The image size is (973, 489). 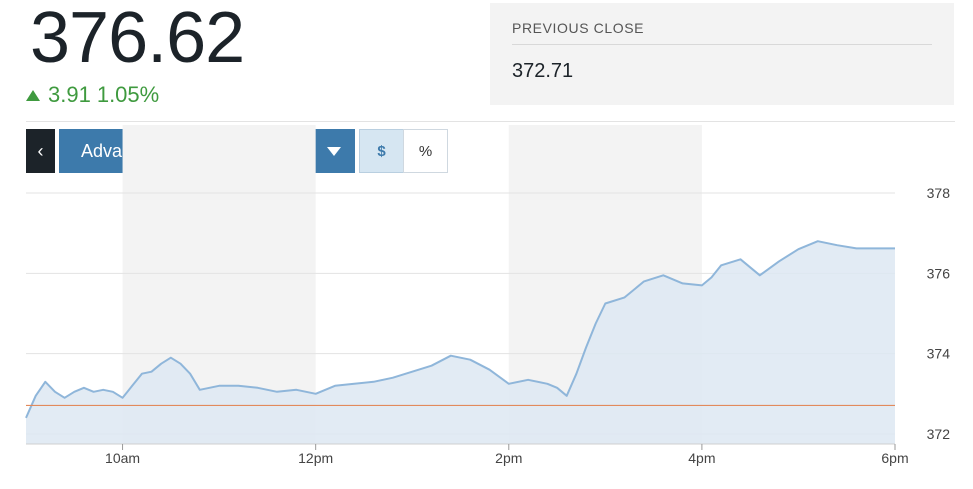 I want to click on x-tick-label: 4pm, so click(x=701, y=458).